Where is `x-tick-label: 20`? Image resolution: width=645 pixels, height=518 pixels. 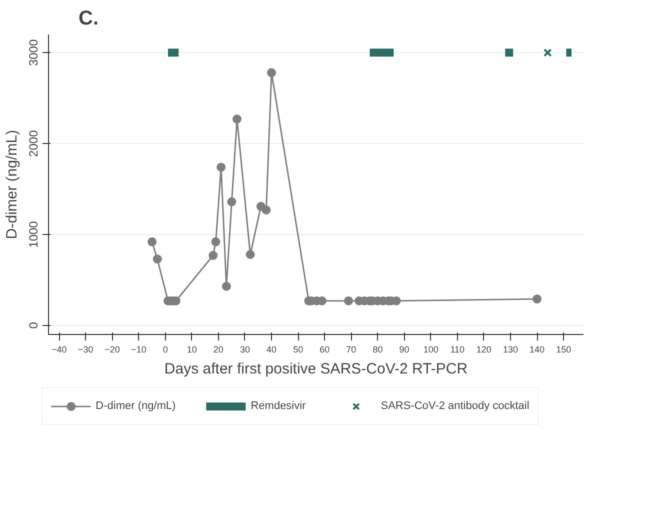
x-tick-label: 20 is located at coordinates (218, 349).